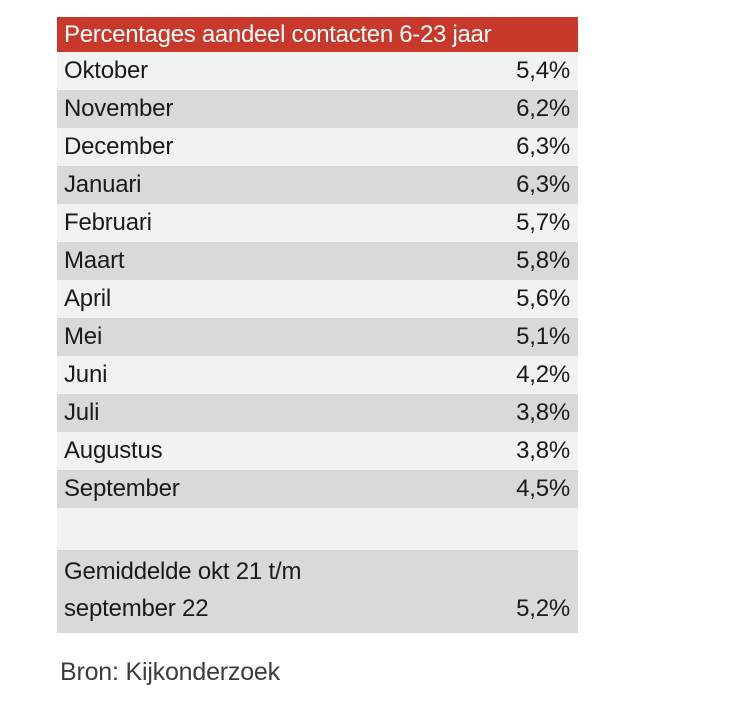 This screenshot has width=734, height=728. I want to click on row-value: 4,2%, so click(543, 374).